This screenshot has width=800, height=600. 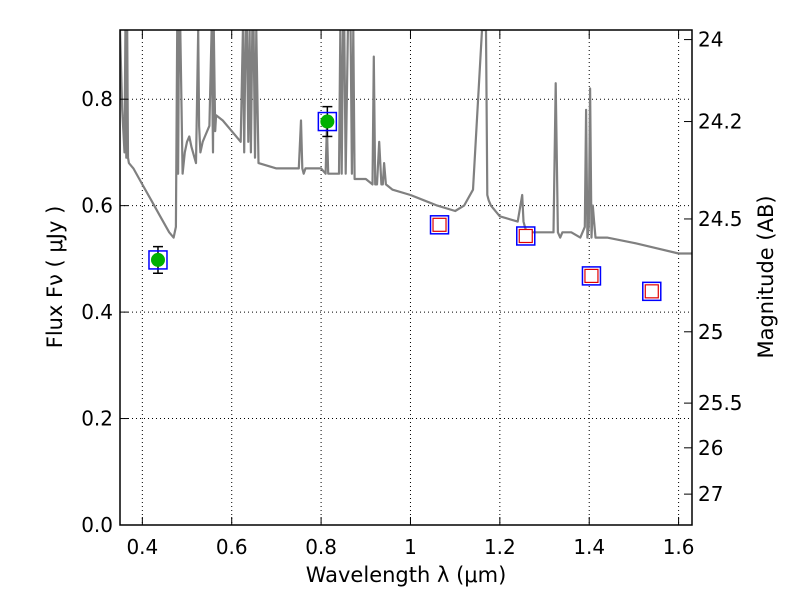 What do you see at coordinates (710, 448) in the screenshot?
I see `y2-tick-label: 26` at bounding box center [710, 448].